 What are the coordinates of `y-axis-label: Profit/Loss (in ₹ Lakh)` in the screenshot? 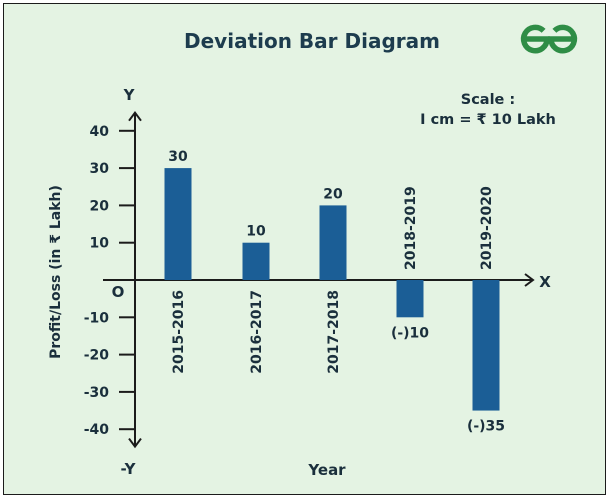 It's located at (56, 272).